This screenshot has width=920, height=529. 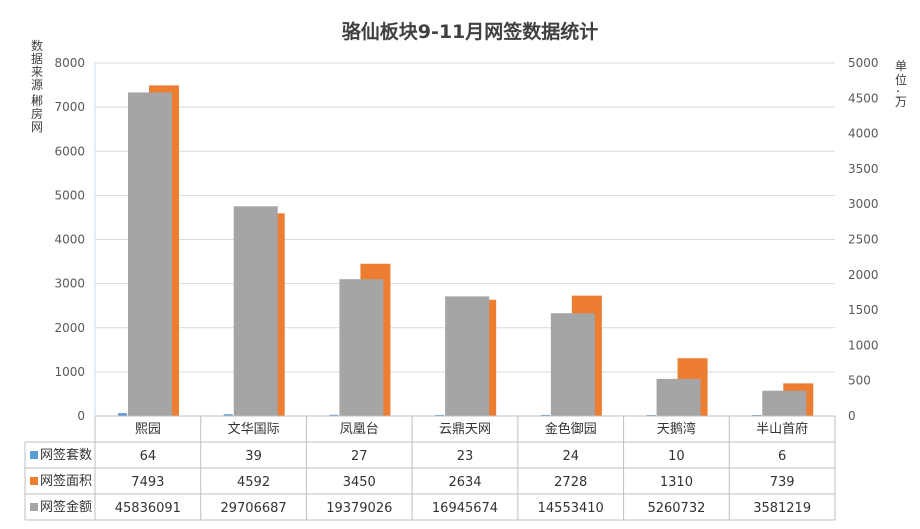 I want to click on source-label-char: ：, so click(x=37, y=98).